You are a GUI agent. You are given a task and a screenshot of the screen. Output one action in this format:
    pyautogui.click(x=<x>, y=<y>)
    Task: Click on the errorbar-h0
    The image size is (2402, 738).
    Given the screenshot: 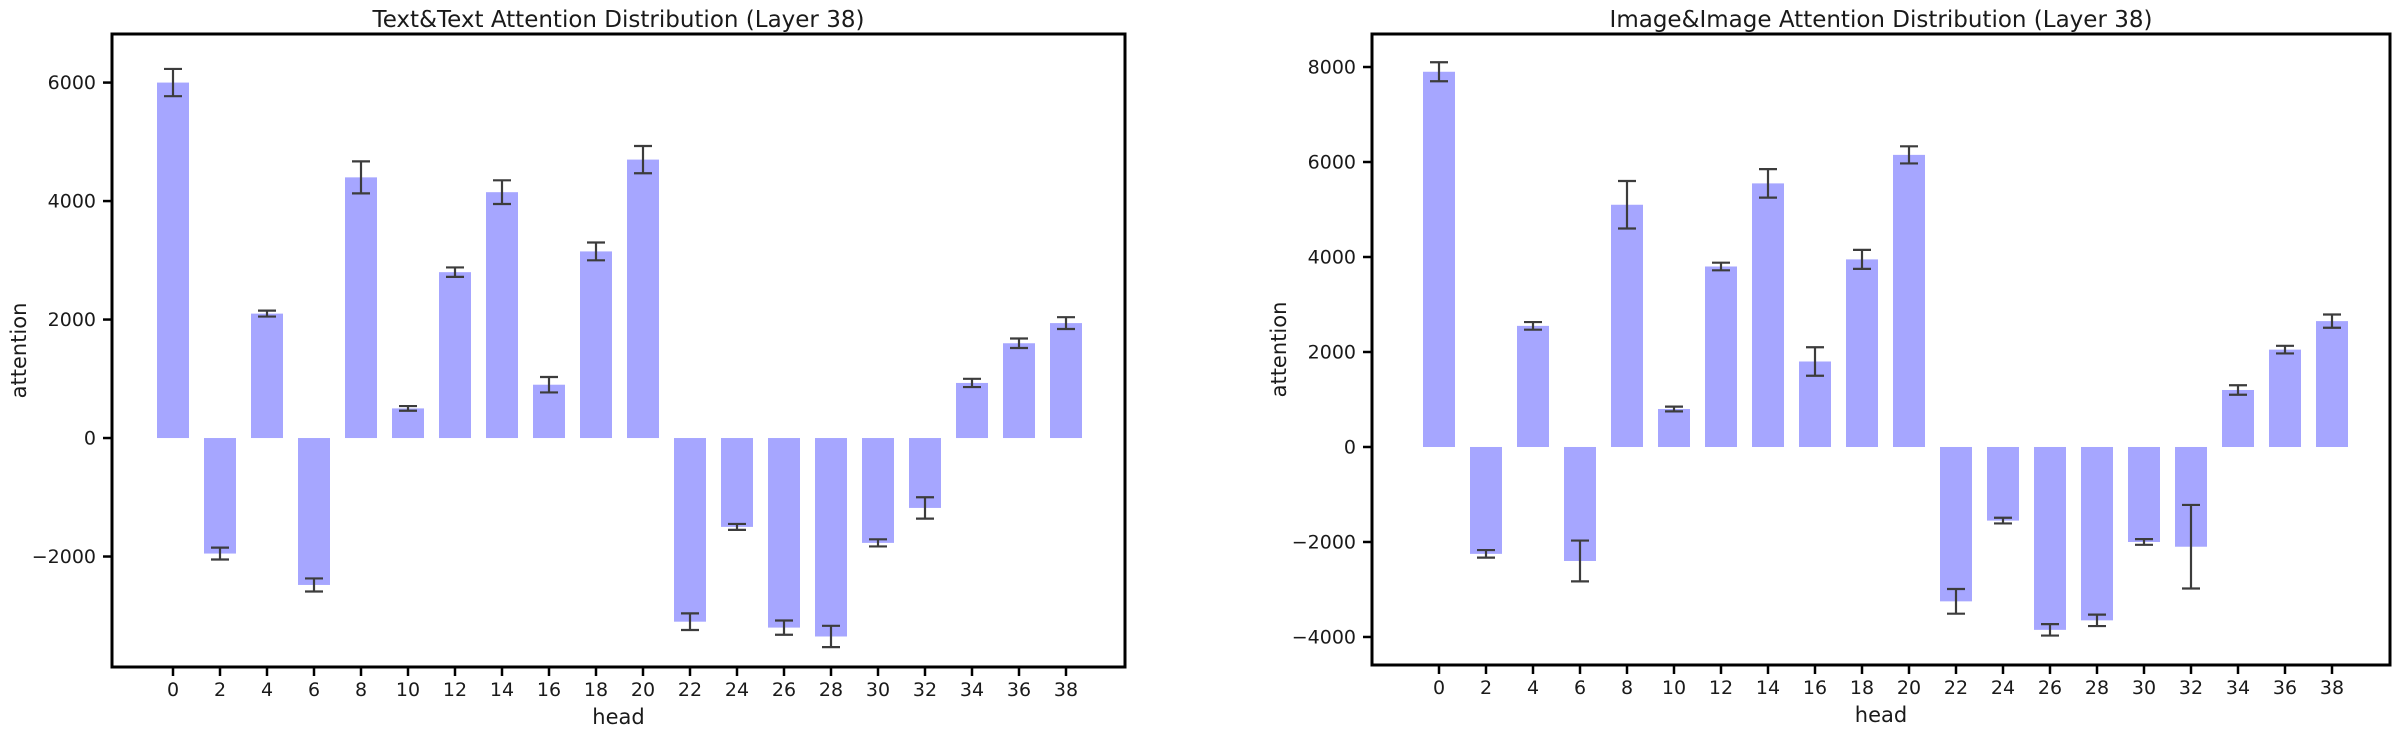 What is the action you would take?
    pyautogui.click(x=1439, y=72)
    